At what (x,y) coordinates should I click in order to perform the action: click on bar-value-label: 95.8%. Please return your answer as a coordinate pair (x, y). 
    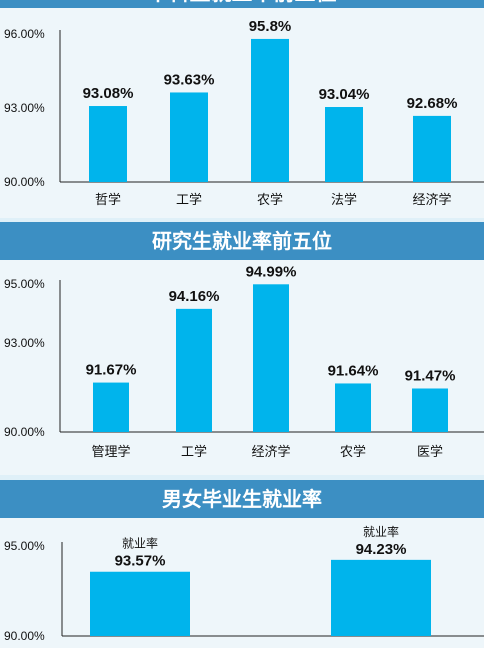
    Looking at the image, I should click on (270, 26).